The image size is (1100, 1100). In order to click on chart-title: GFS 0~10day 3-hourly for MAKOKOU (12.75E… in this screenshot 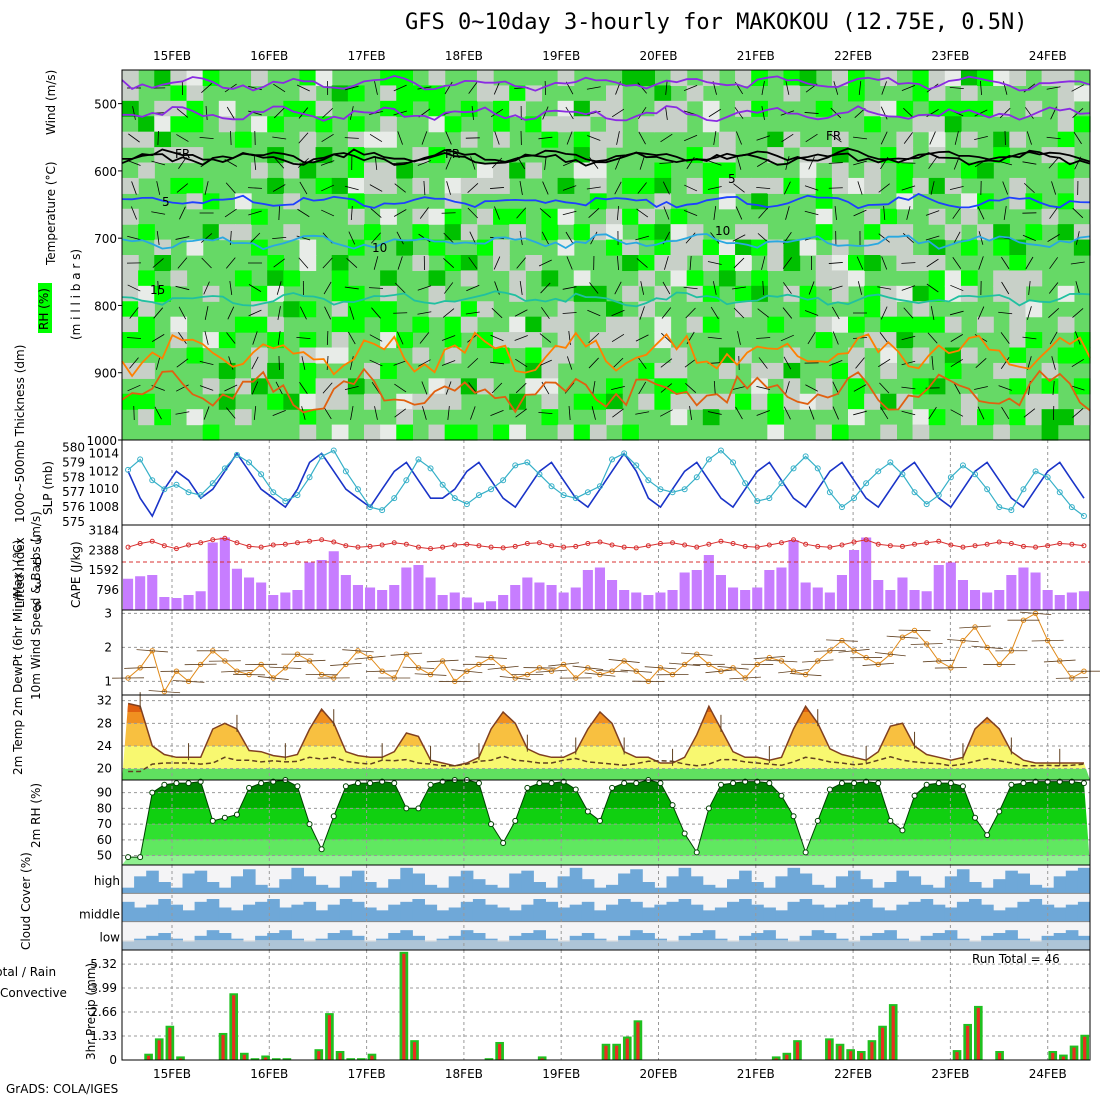, I will do `click(716, 22)`.